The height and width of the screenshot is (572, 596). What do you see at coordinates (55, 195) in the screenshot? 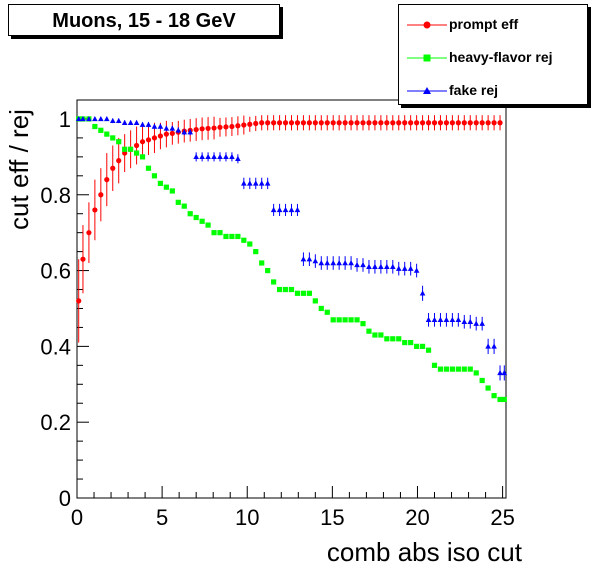
I see `y-tick-label: 0.8` at bounding box center [55, 195].